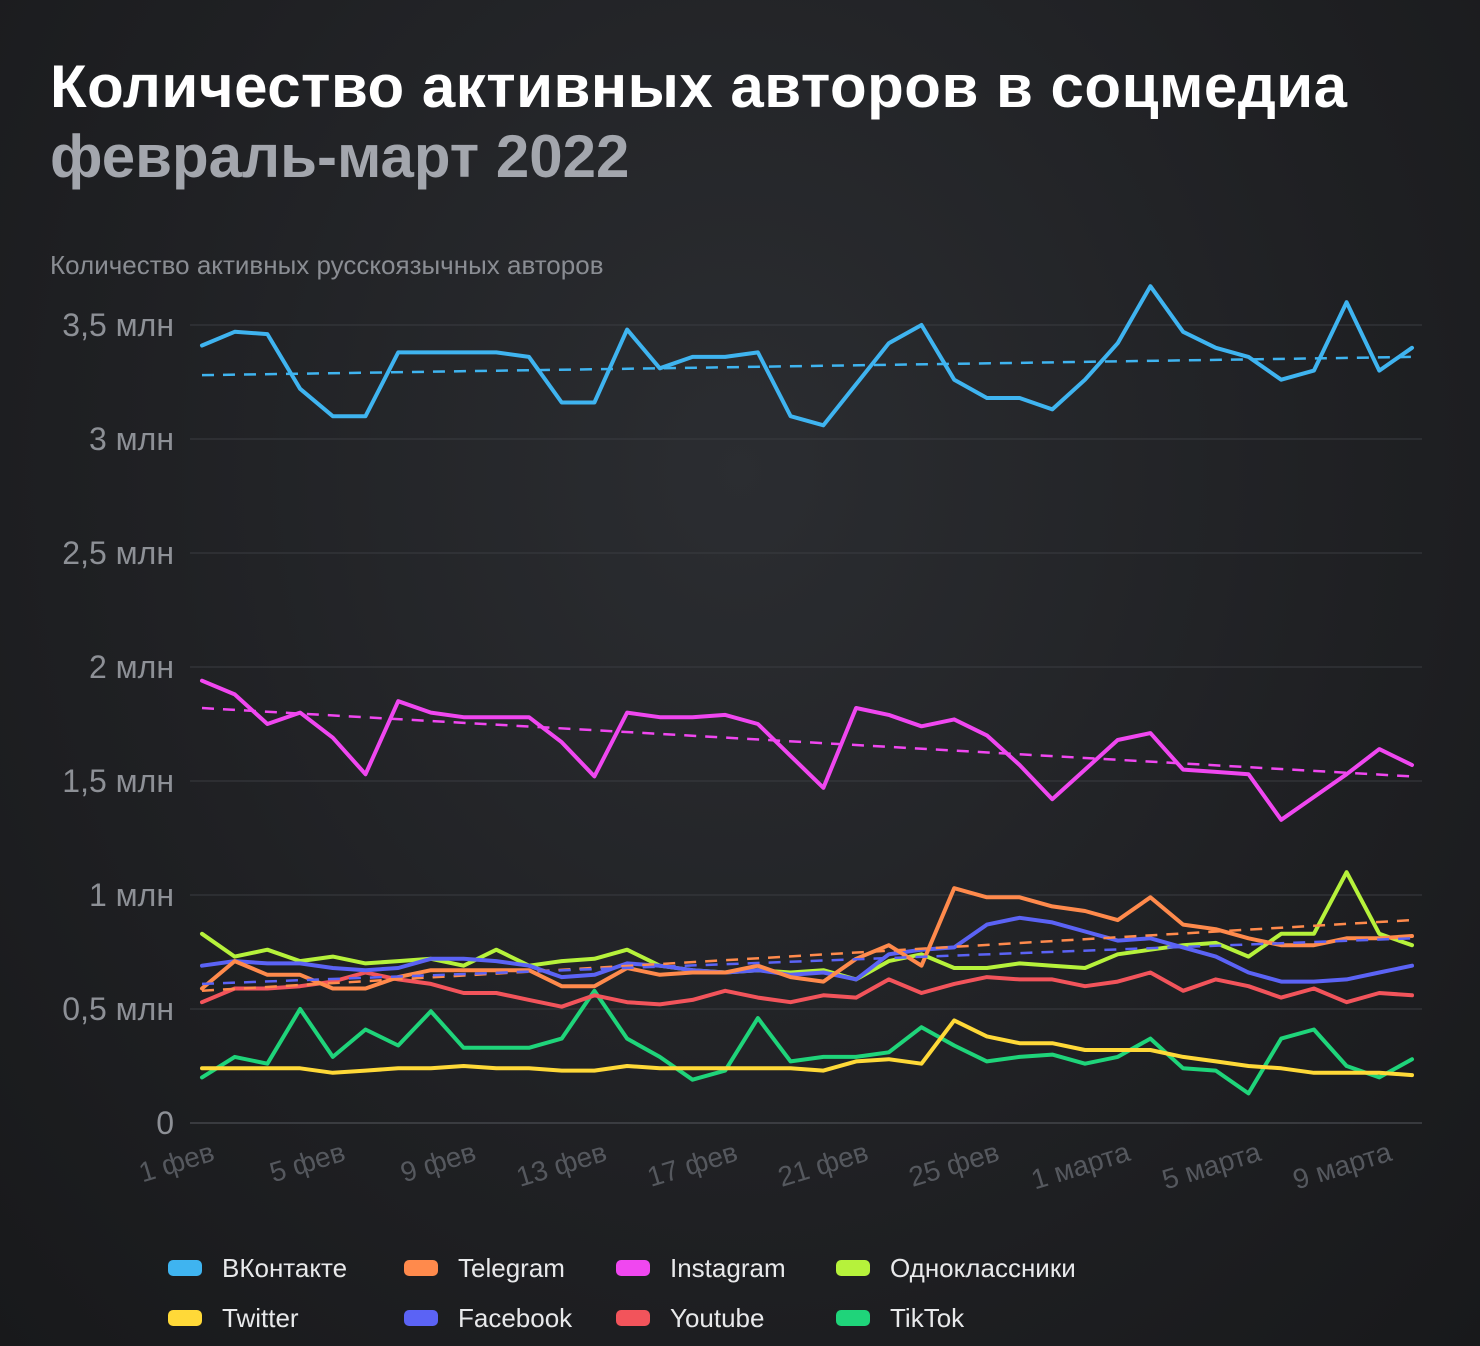  Describe the element at coordinates (118, 325) in the screenshot. I see `y-tick-label: 3,5 млн` at that location.